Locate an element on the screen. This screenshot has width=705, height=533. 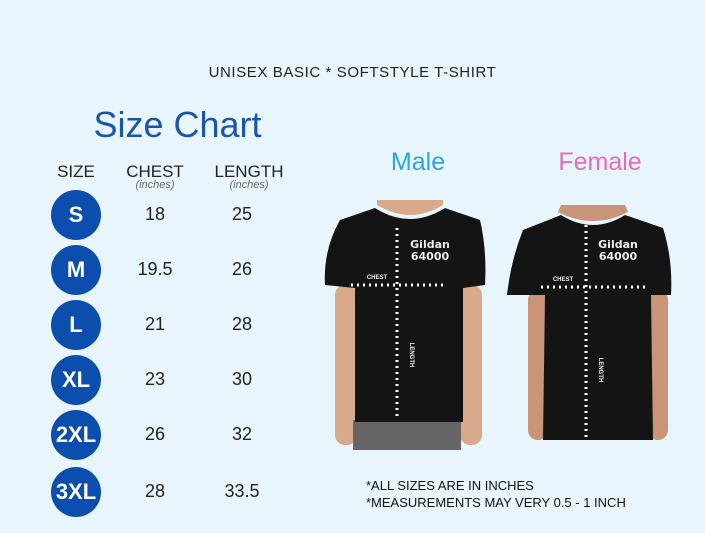
male-length-label: LENGTH is located at coordinates (411, 355).